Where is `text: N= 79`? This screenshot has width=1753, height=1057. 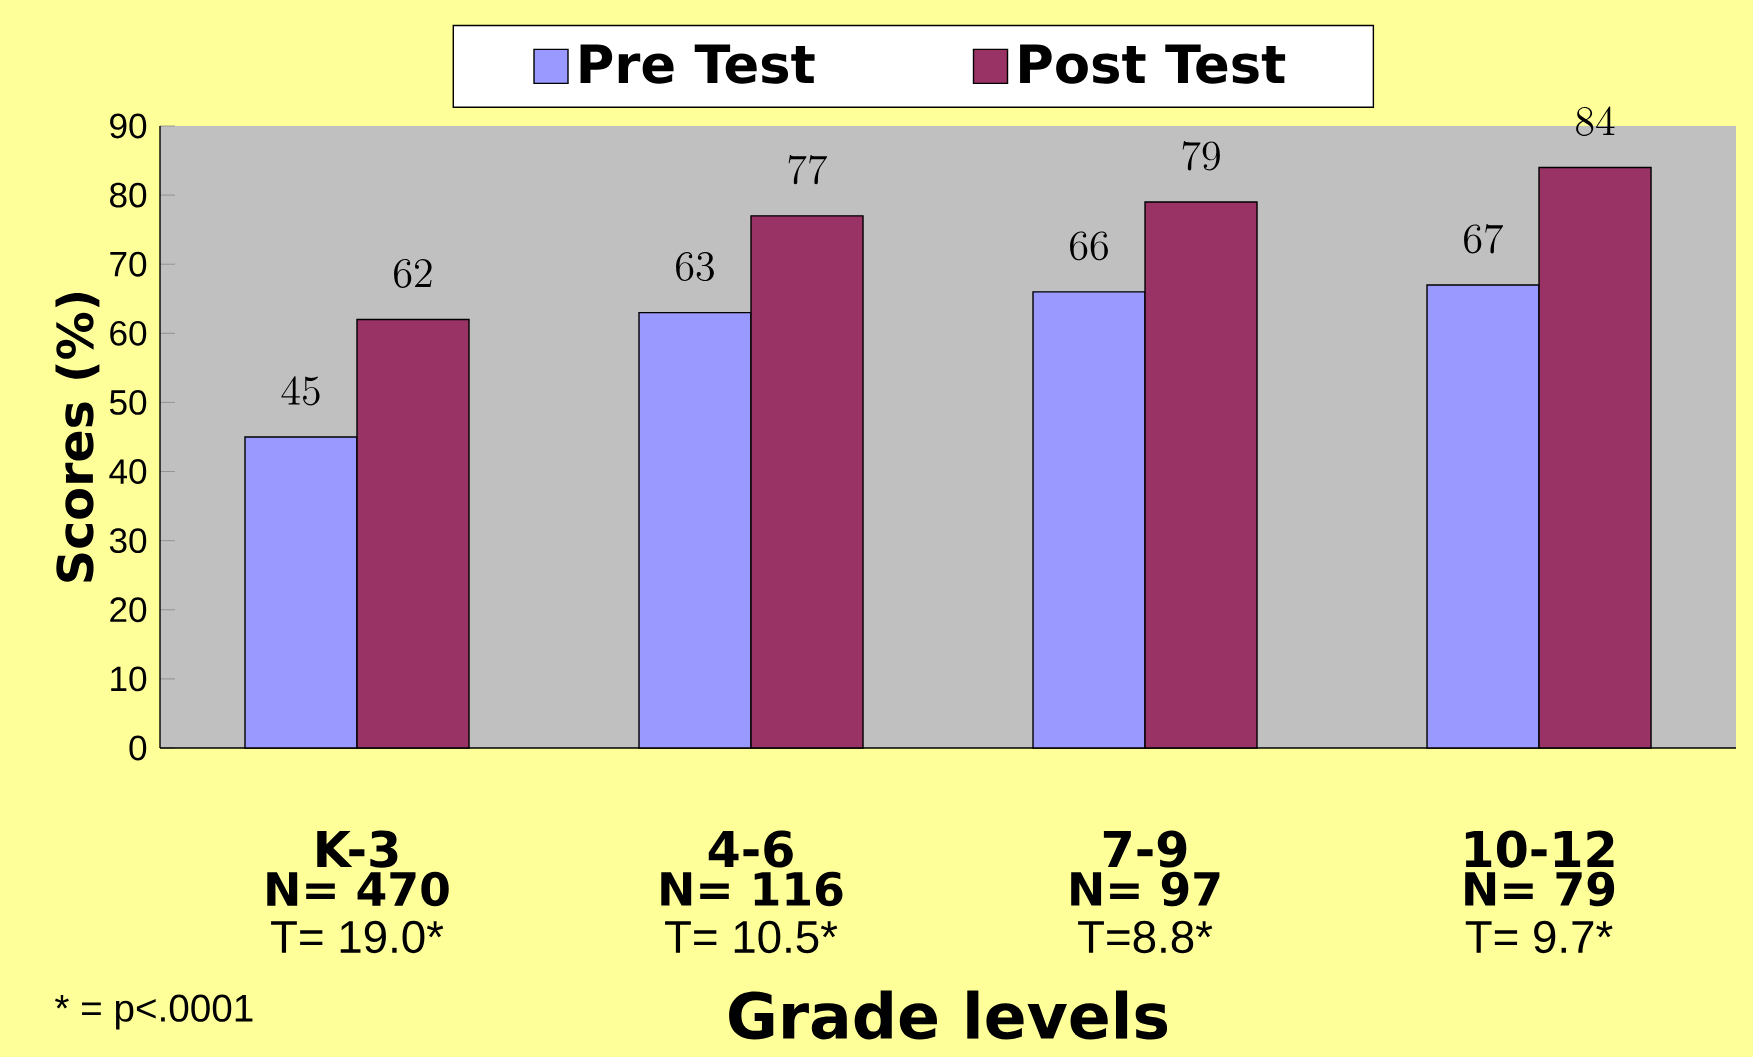
text: N= 79 is located at coordinates (1540, 889).